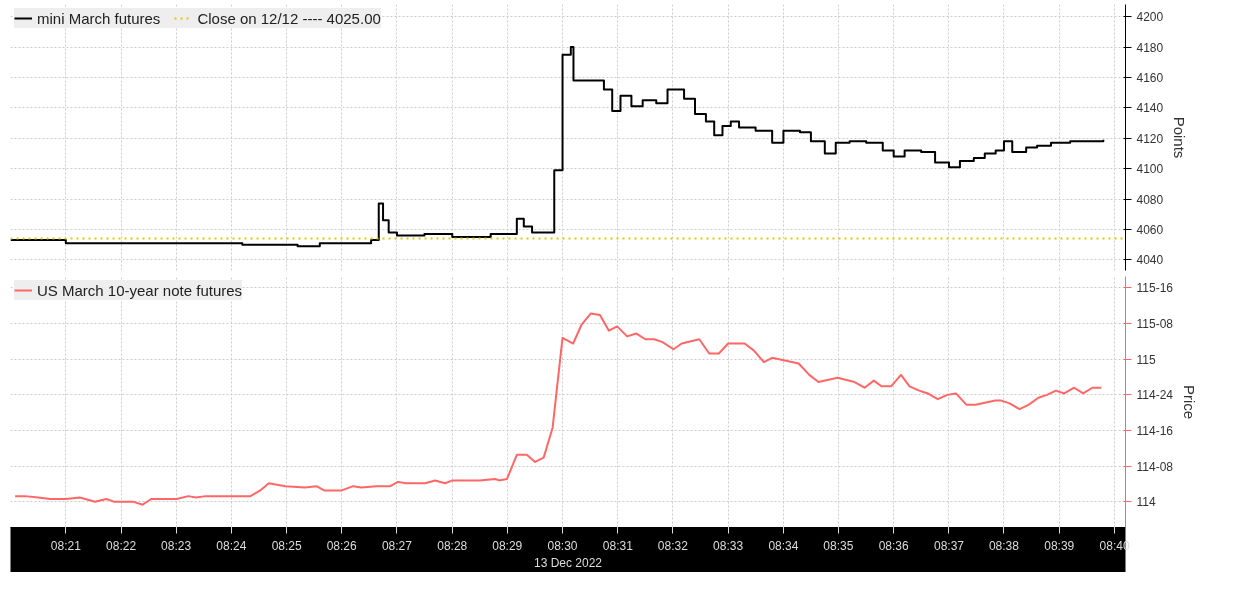 The width and height of the screenshot is (1233, 607). I want to click on x-tick-label: 08:25, so click(287, 545).